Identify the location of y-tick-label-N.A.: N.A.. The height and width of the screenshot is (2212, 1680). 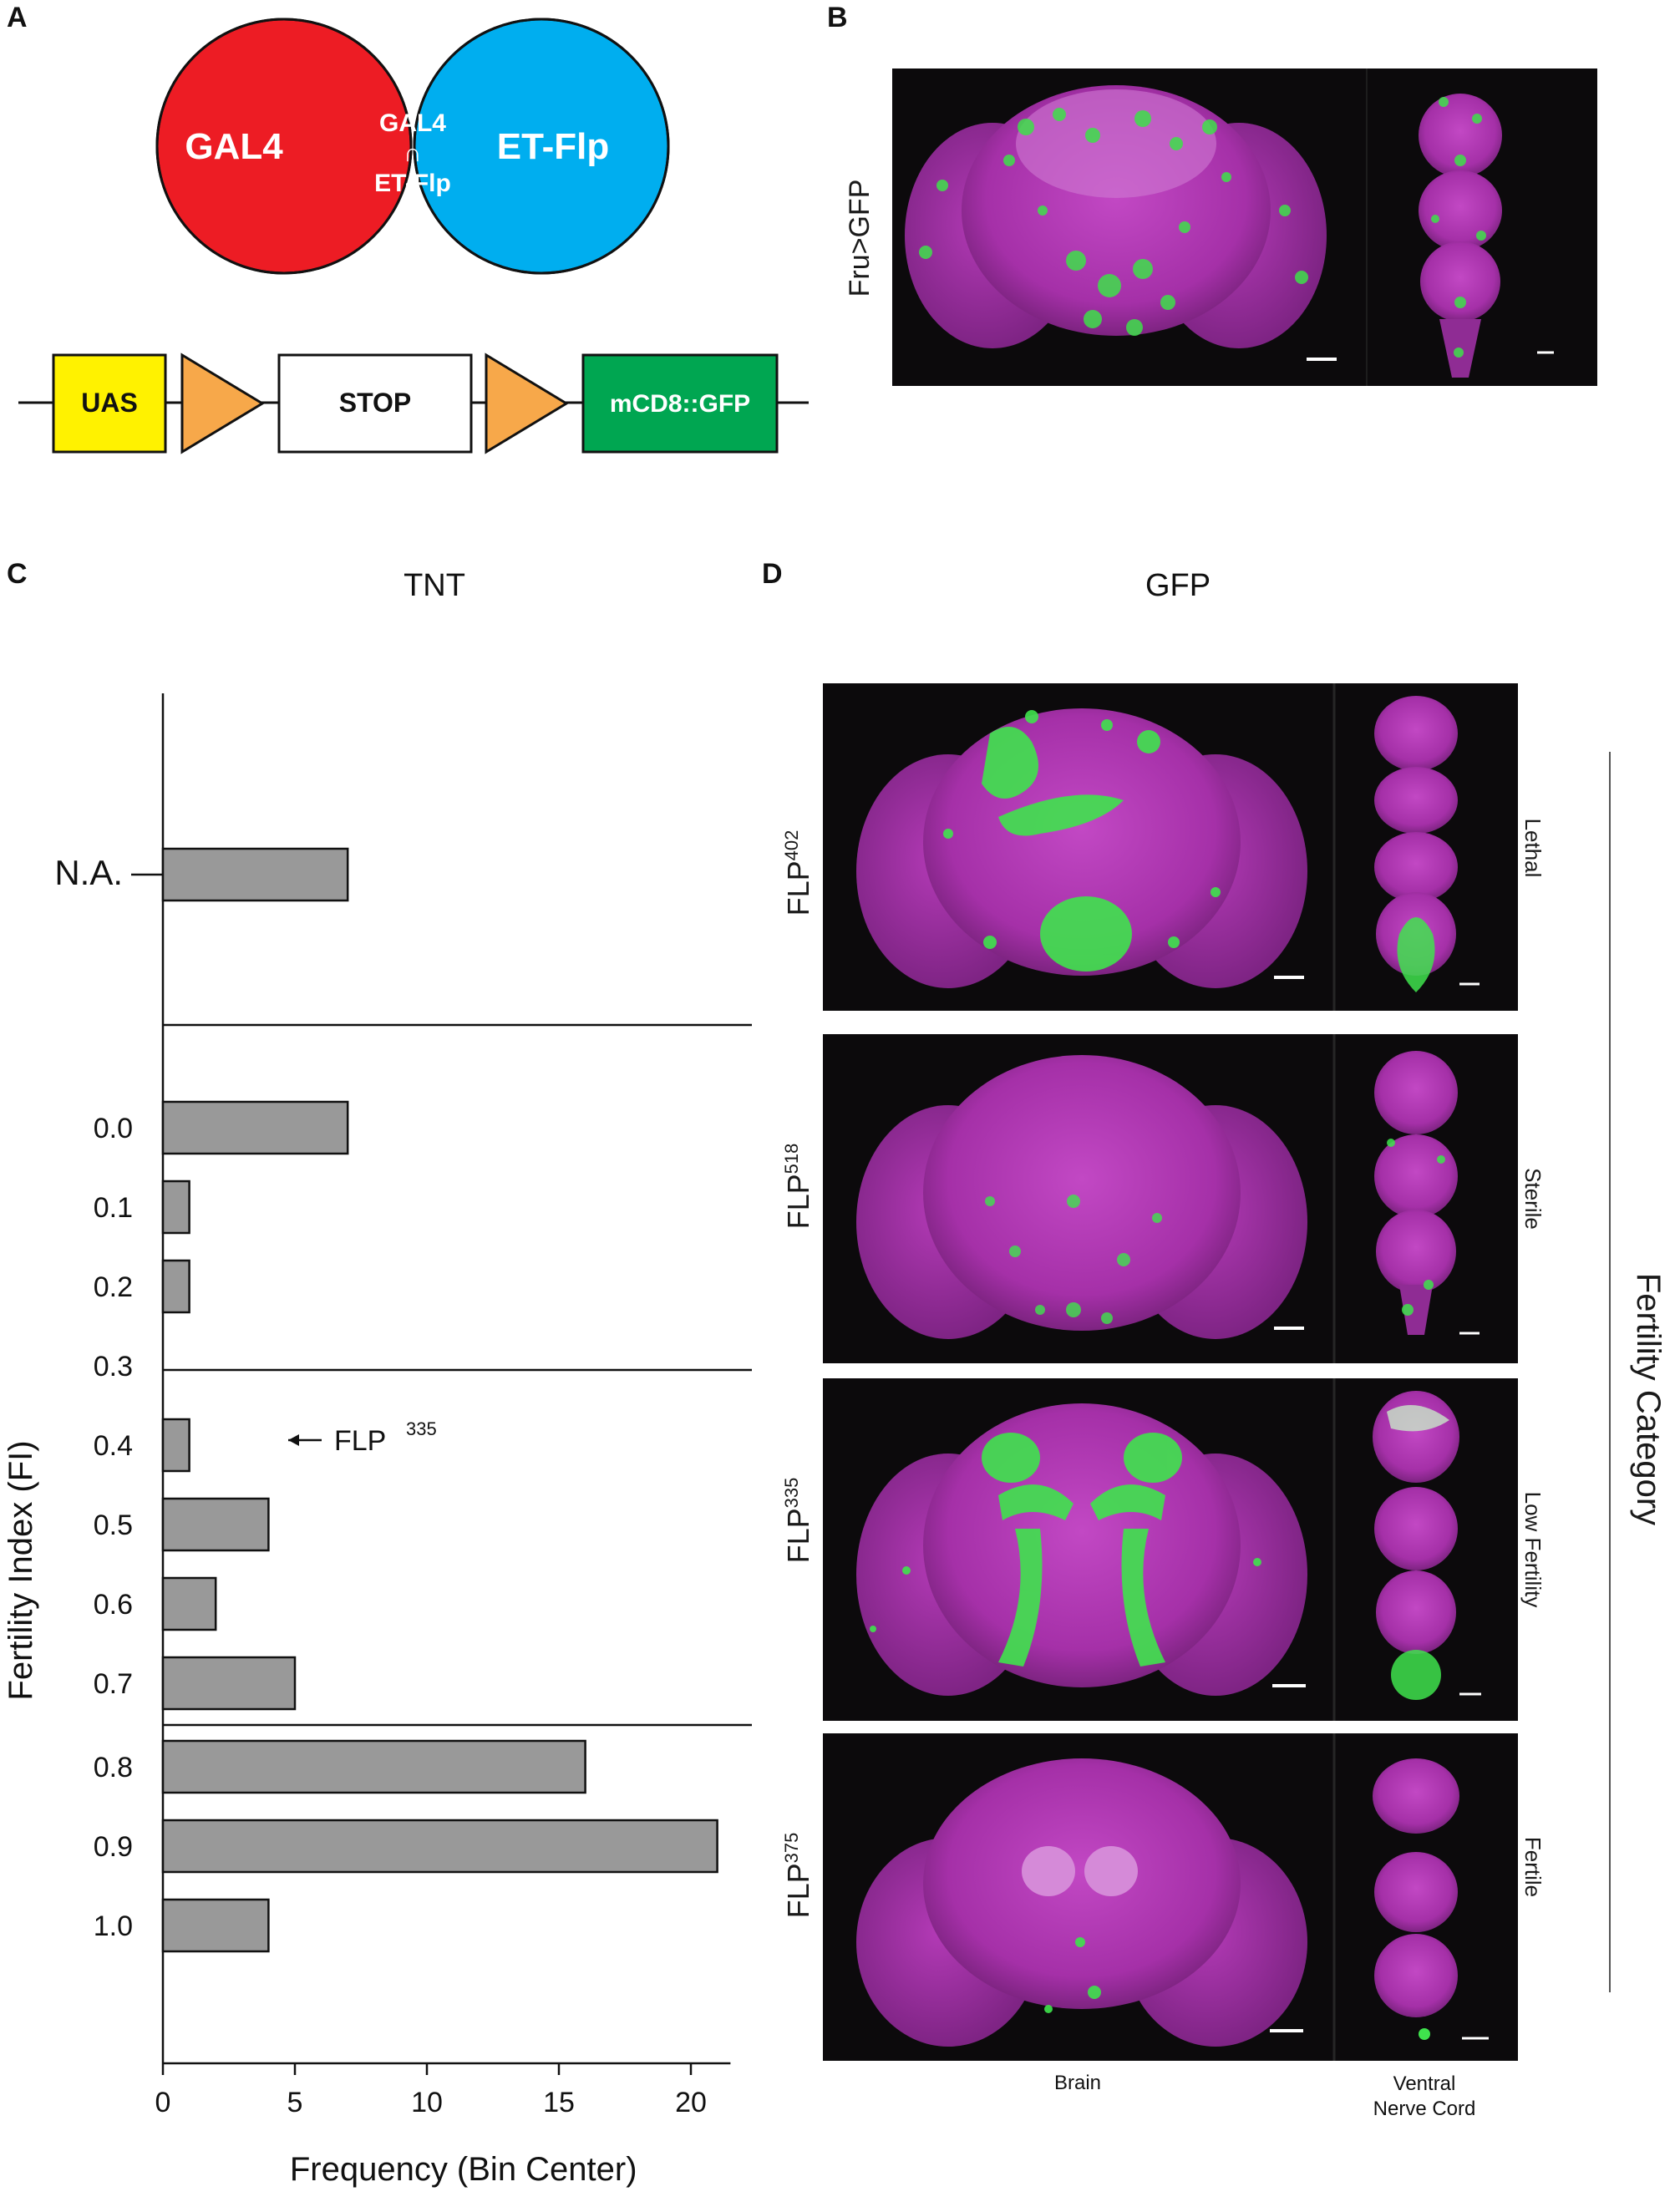
(88, 872).